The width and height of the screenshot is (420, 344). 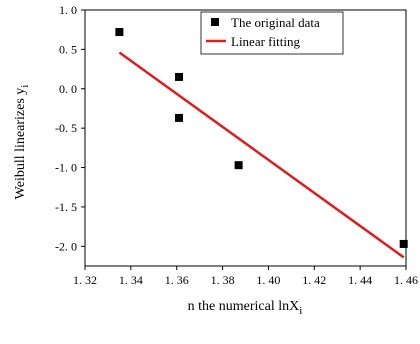 I want to click on x-tick-label: 1. 32, so click(x=85, y=280).